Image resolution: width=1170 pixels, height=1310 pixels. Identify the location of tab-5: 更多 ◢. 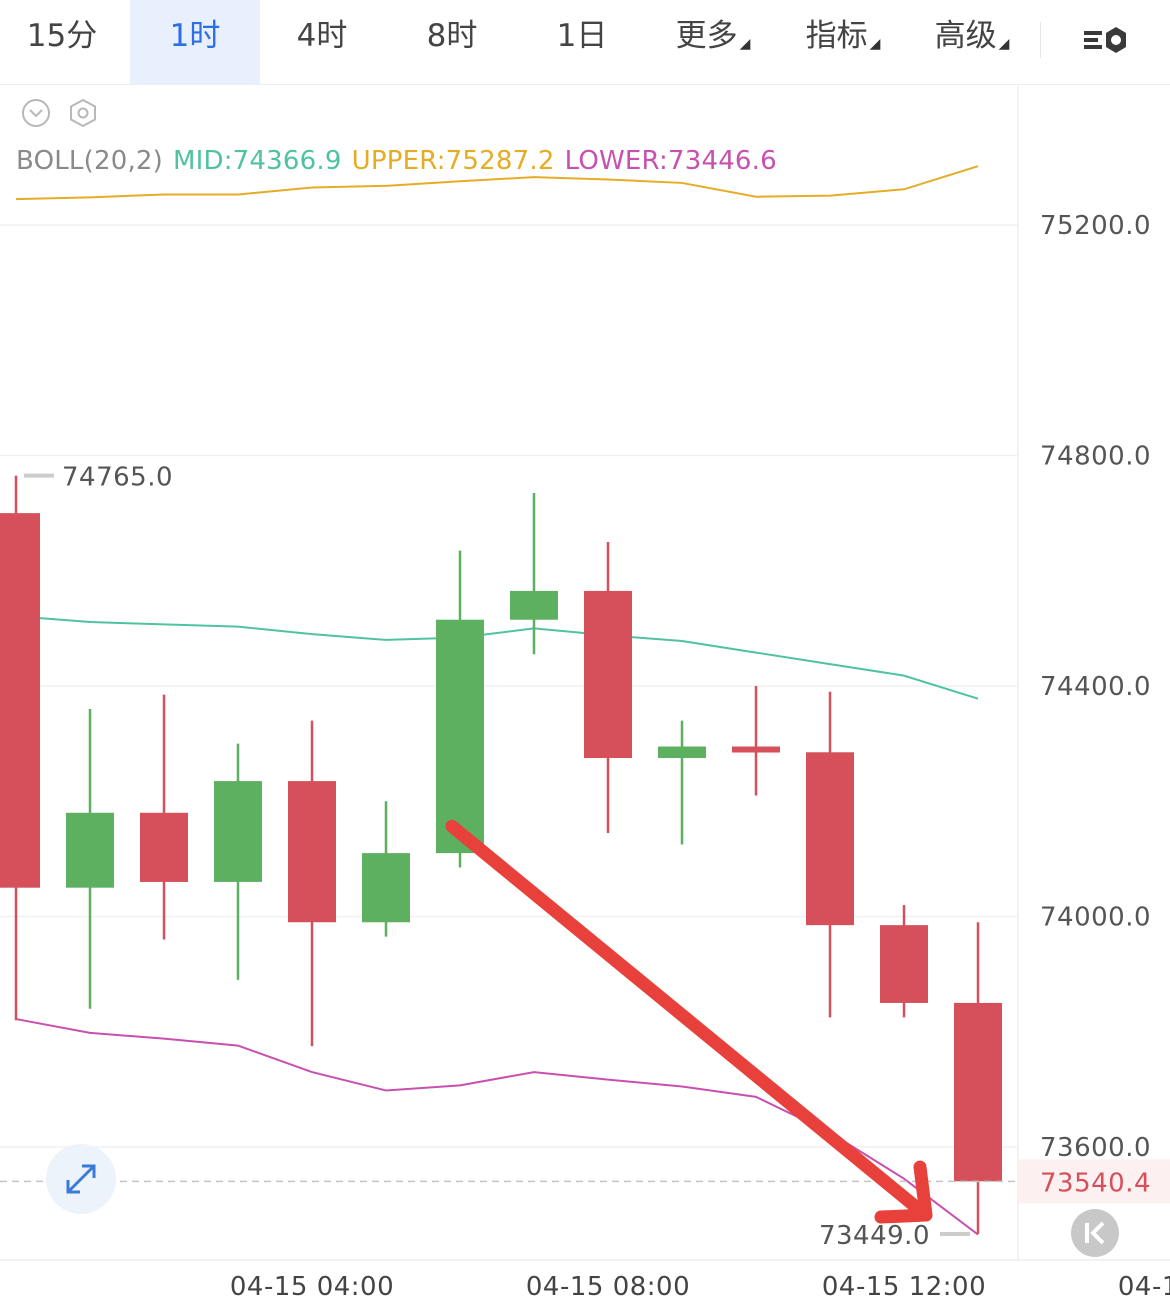
(713, 42).